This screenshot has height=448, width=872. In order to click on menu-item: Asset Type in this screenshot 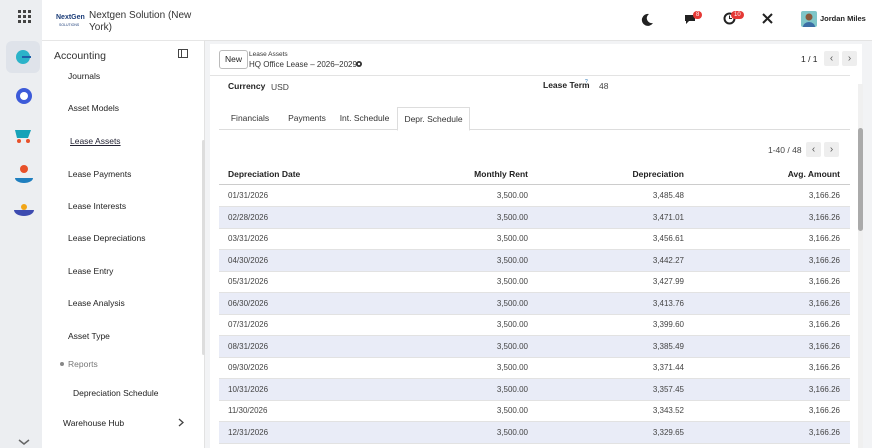, I will do `click(89, 336)`.